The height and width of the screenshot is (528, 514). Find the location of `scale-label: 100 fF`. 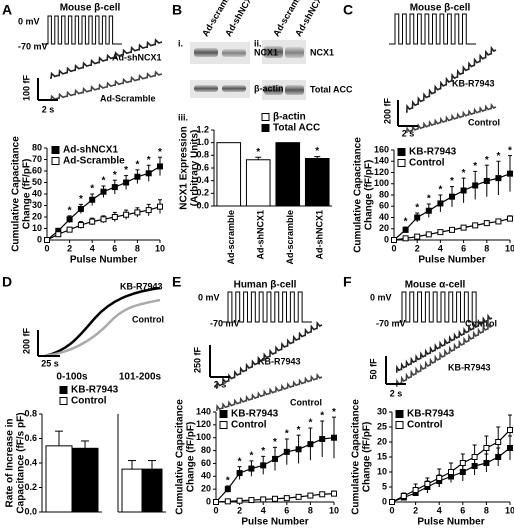

scale-label: 100 fF is located at coordinates (26, 87).